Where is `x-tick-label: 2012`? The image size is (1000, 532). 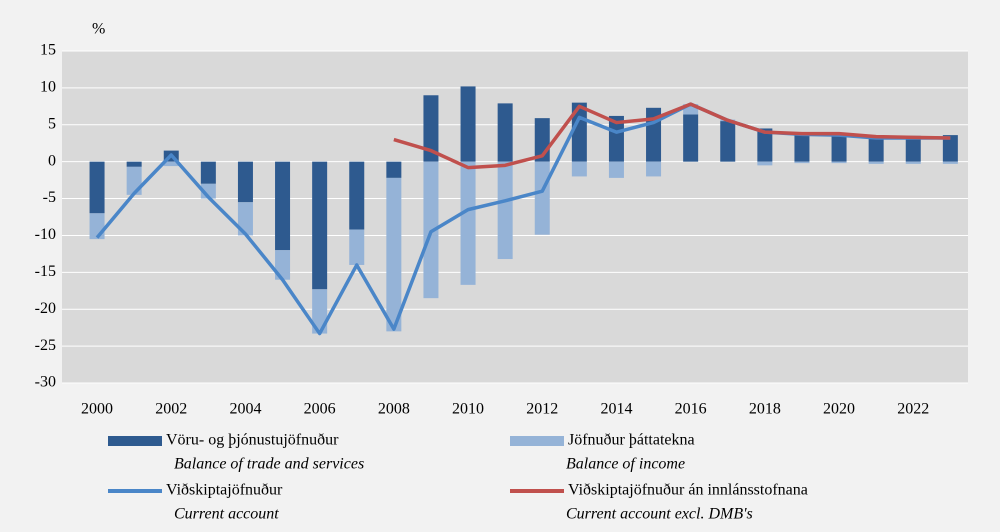
x-tick-label: 2012 is located at coordinates (542, 409).